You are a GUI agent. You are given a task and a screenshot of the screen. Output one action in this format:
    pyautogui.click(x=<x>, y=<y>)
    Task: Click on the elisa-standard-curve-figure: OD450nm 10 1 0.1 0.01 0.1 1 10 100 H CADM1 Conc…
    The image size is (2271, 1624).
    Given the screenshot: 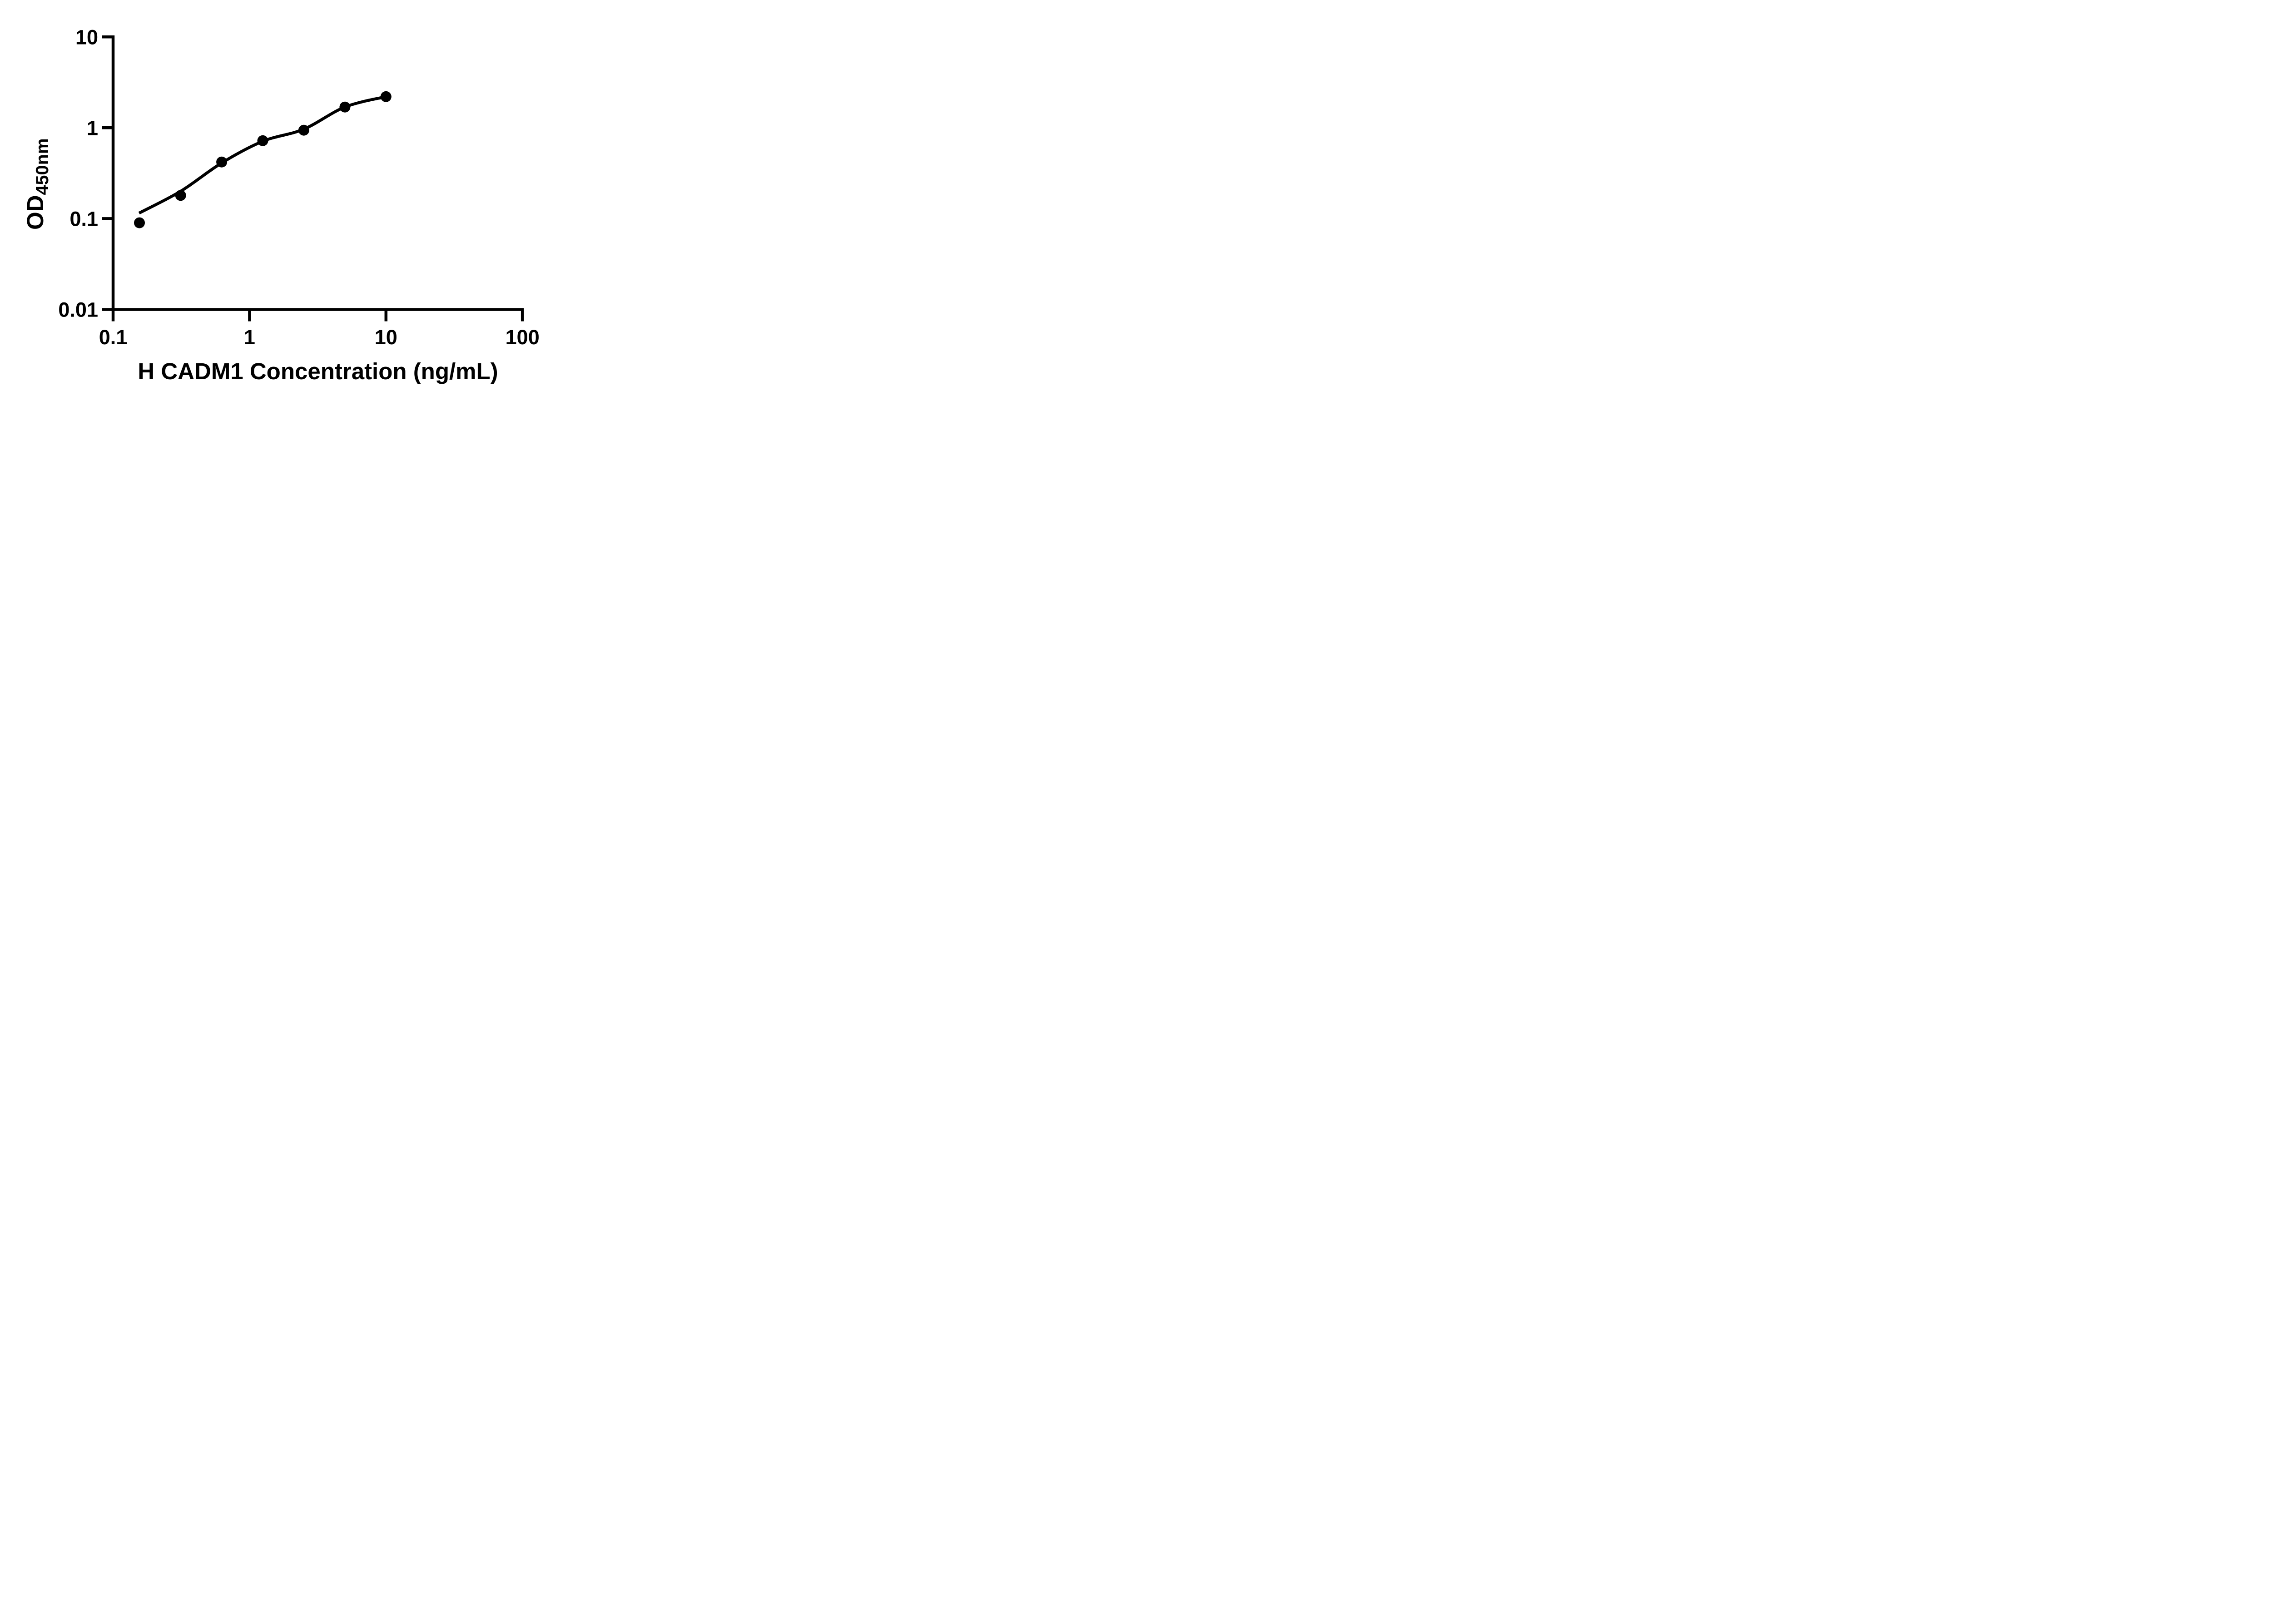 What is the action you would take?
    pyautogui.click(x=293, y=203)
    